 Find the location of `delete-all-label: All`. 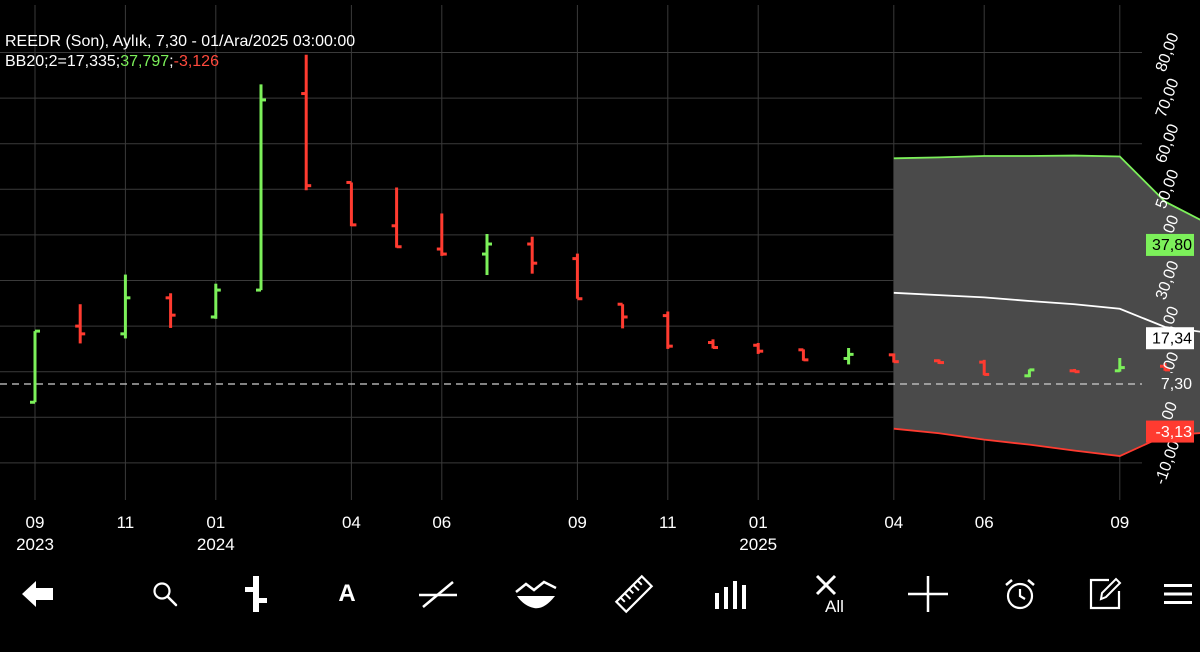

delete-all-label: All is located at coordinates (834, 606).